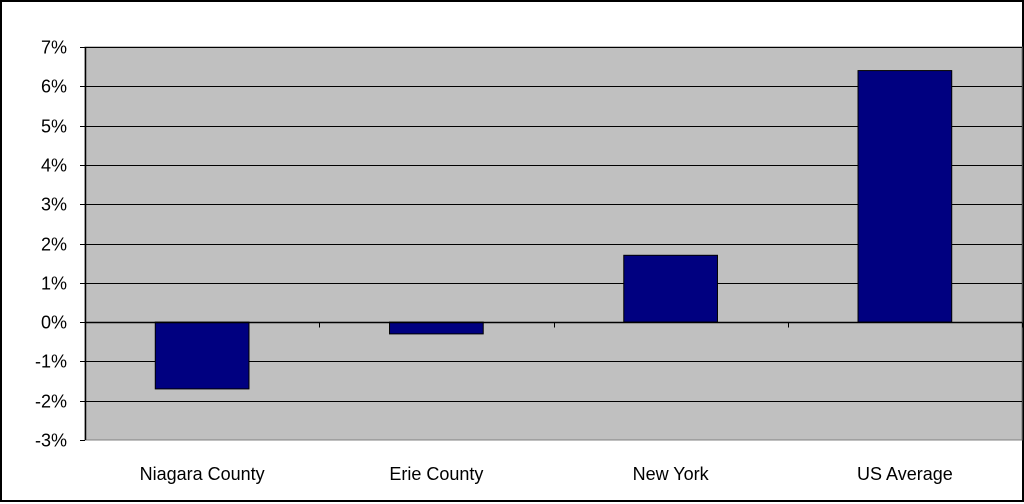 The height and width of the screenshot is (504, 1024). What do you see at coordinates (54, 284) in the screenshot?
I see `y-tick-label: 1%` at bounding box center [54, 284].